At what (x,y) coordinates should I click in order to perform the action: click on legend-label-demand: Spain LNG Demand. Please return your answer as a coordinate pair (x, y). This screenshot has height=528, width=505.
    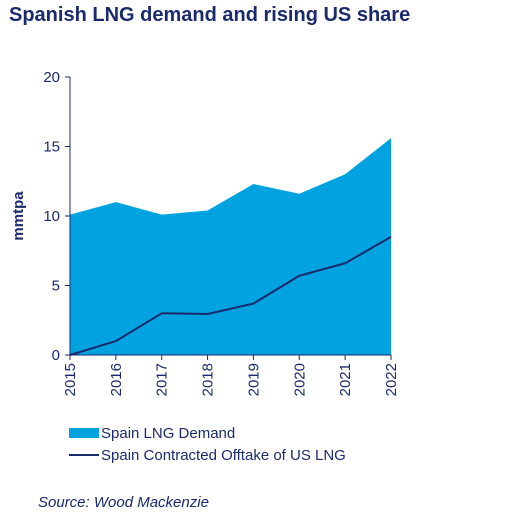
    Looking at the image, I should click on (168, 433).